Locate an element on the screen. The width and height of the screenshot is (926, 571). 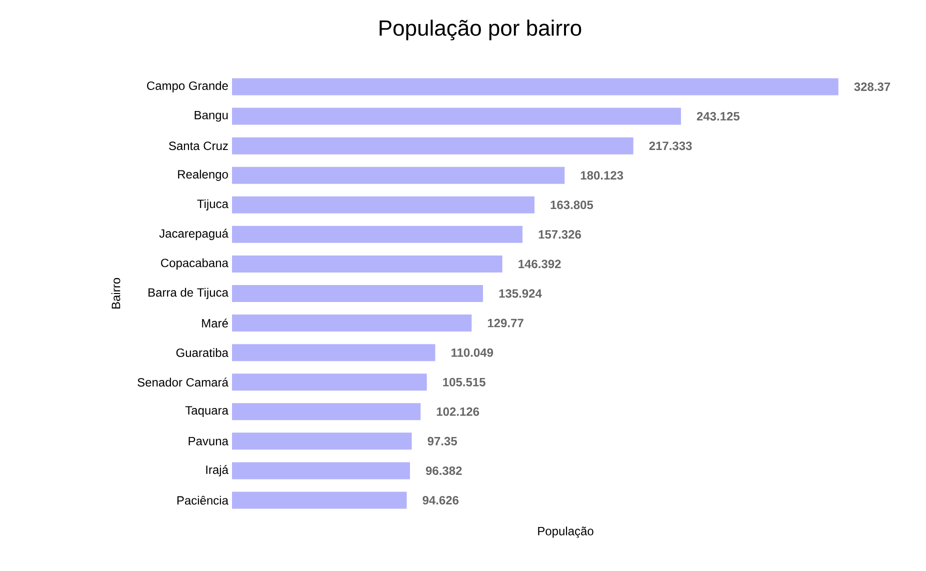
data-label: 217.333 is located at coordinates (670, 146).